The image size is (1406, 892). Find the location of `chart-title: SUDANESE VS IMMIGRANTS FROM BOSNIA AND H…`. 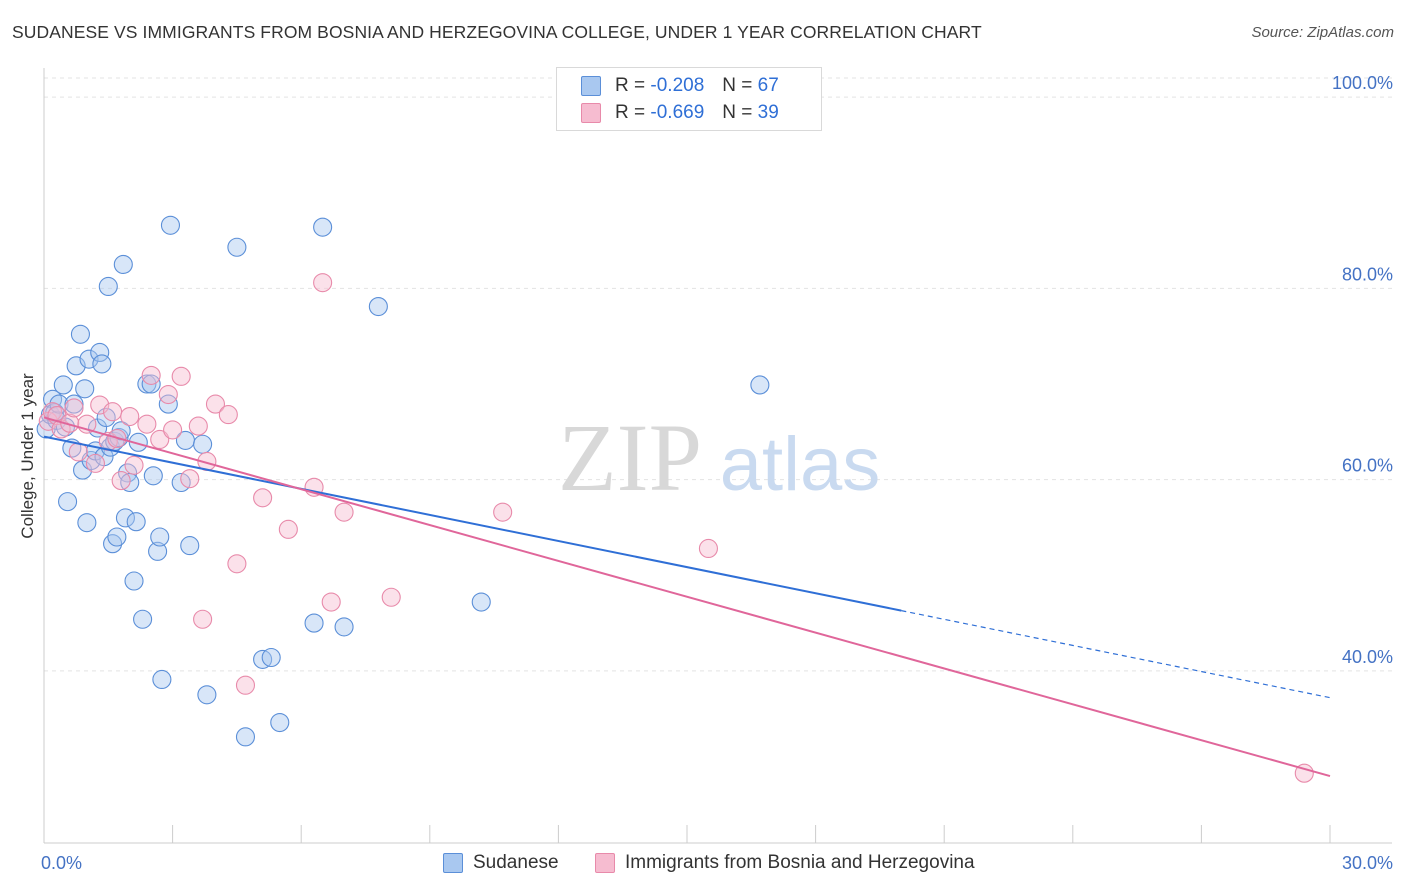

chart-title: SUDANESE VS IMMIGRANTS FROM BOSNIA AND H… is located at coordinates (497, 32).